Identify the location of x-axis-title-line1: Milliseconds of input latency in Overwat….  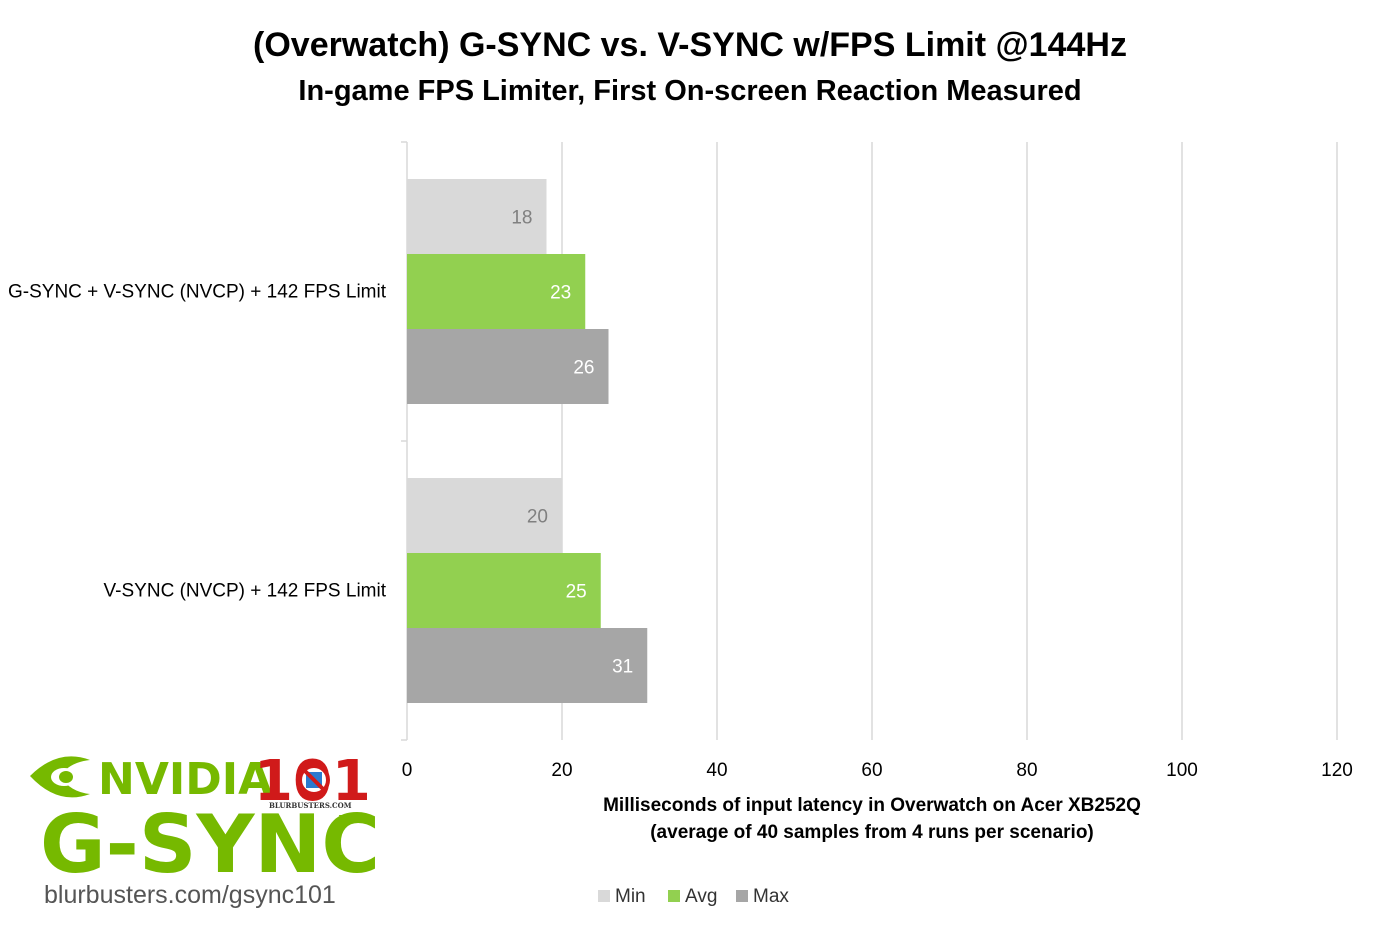
(872, 805).